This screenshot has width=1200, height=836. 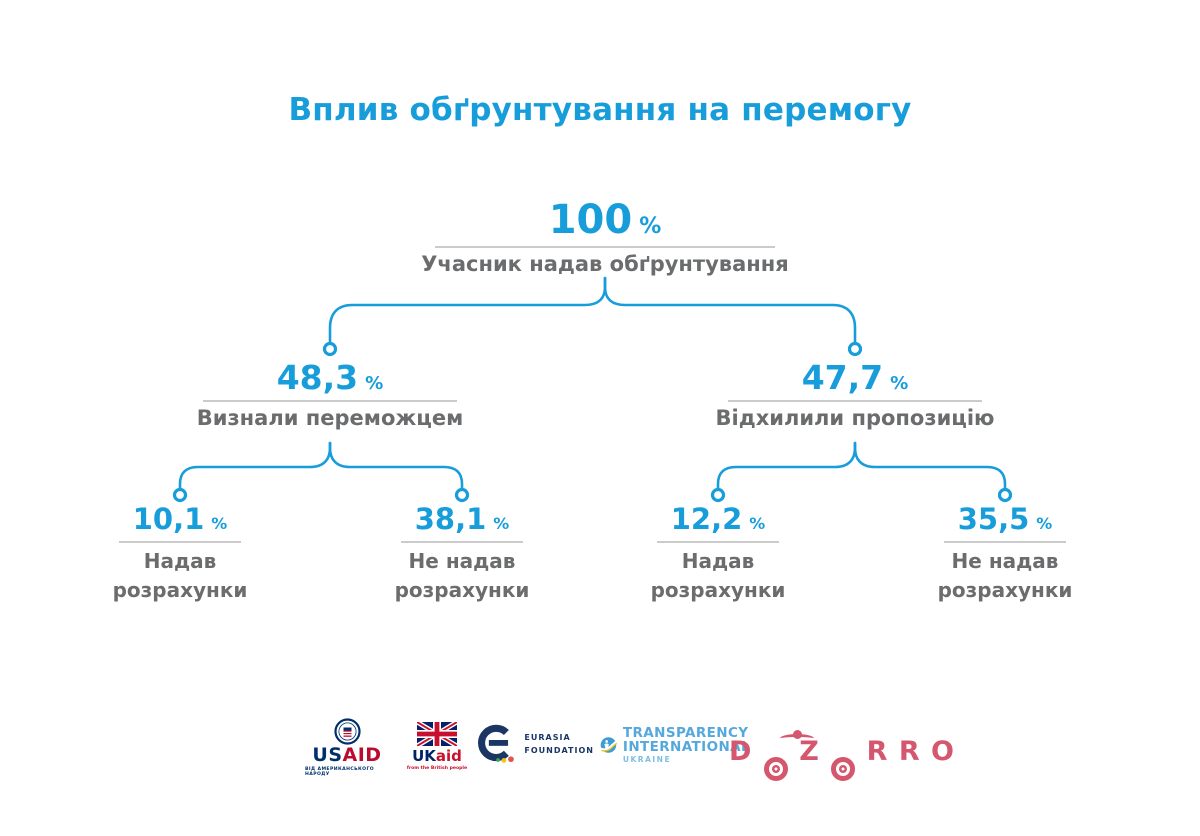 What do you see at coordinates (1044, 523) in the screenshot?
I see `rejected-nocalc-percent-sign: %` at bounding box center [1044, 523].